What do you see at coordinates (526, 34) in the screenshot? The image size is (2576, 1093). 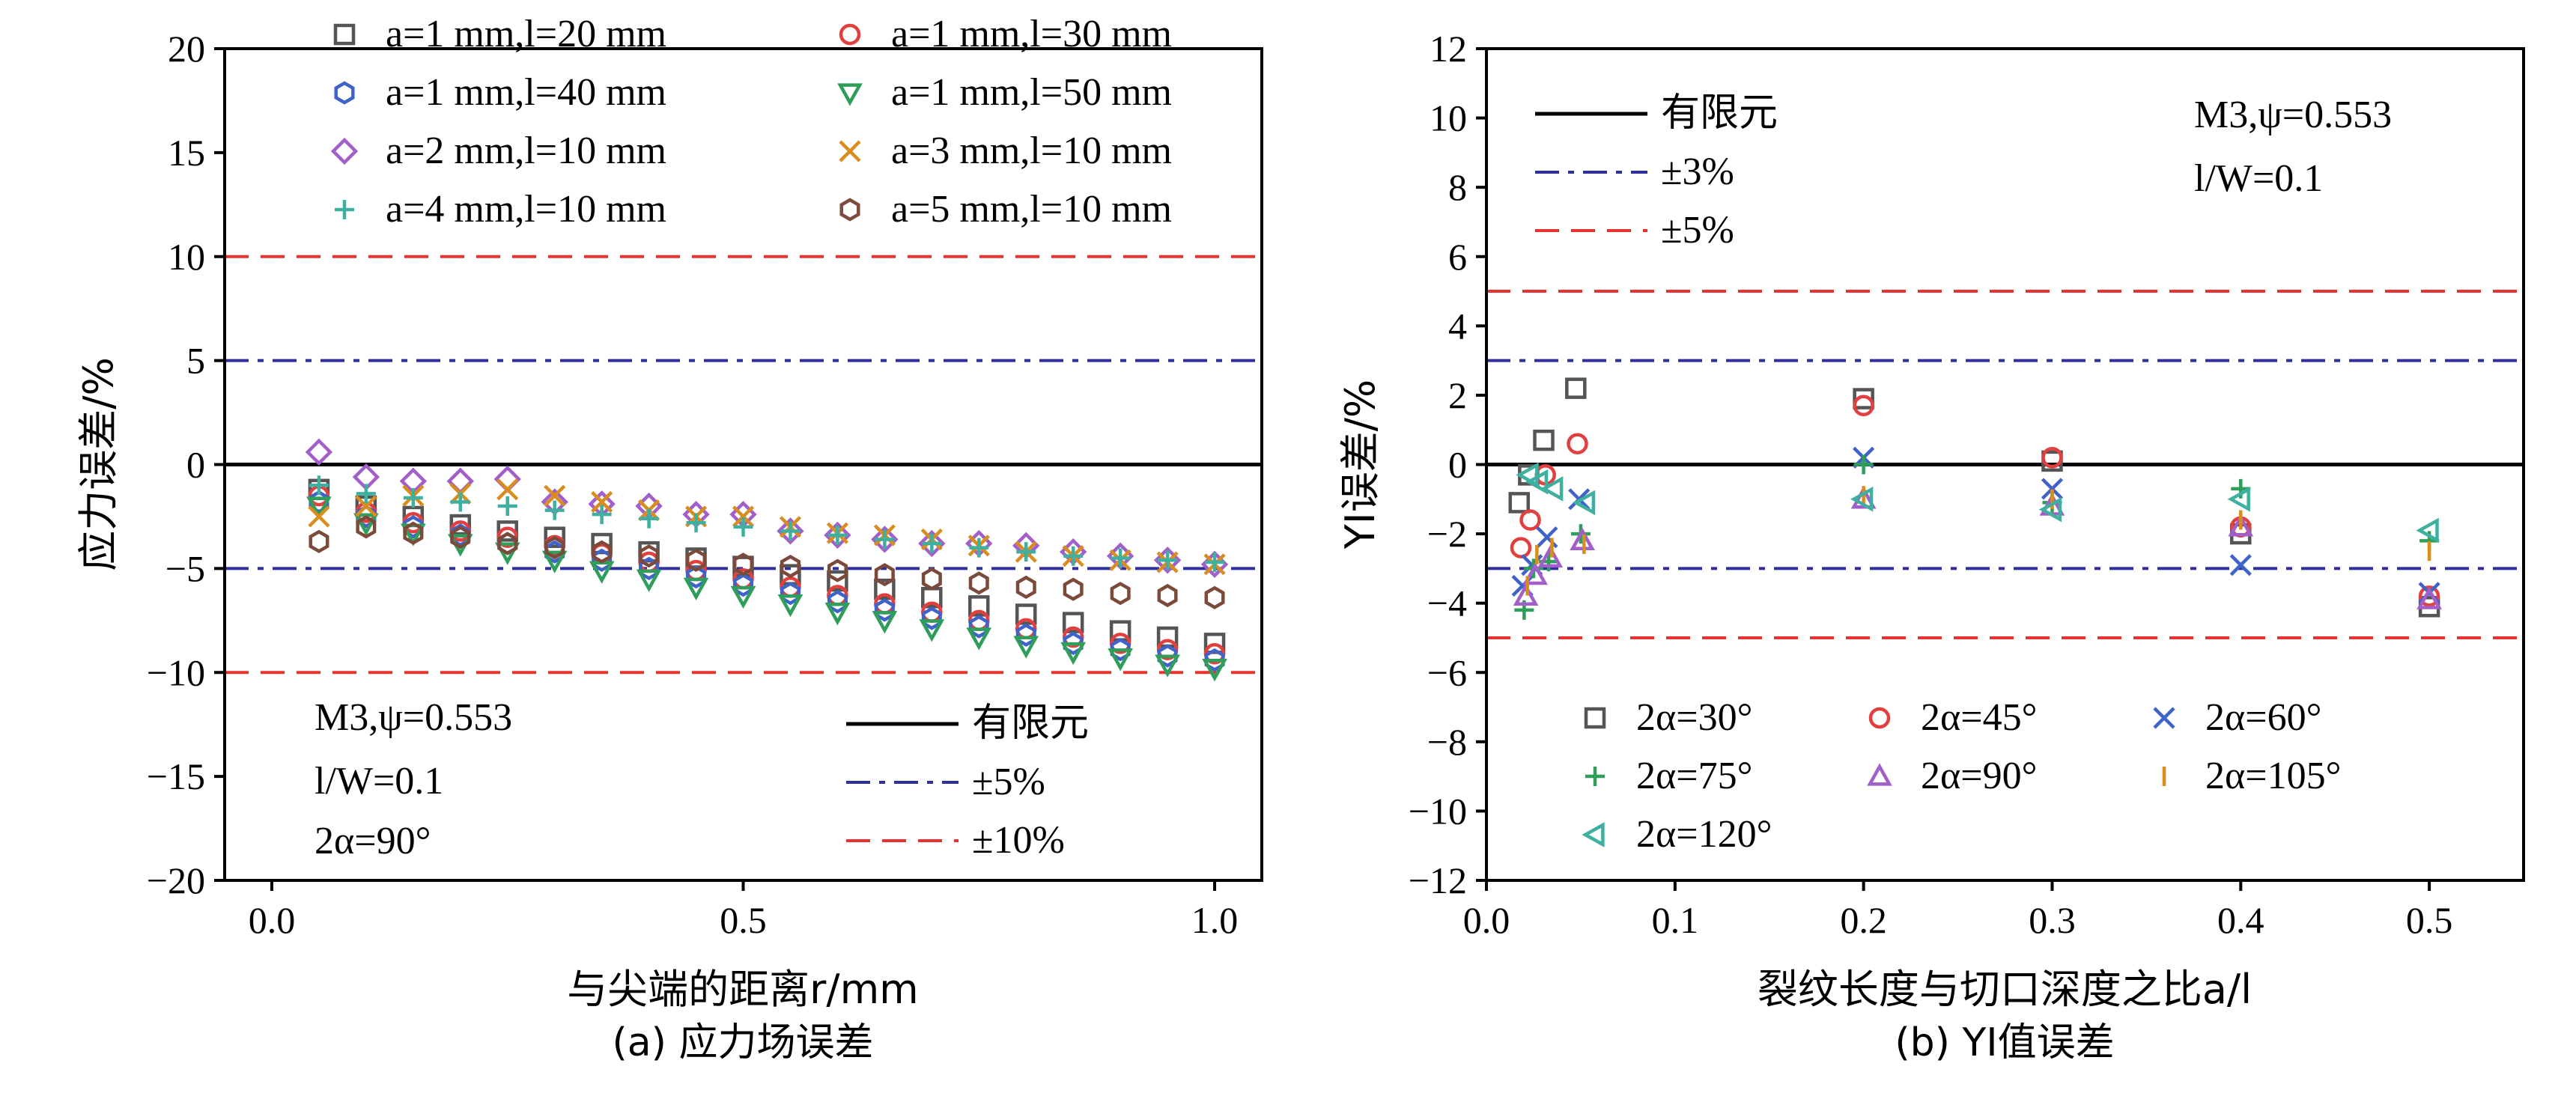 I see `legend-label: a=1 mm,l=20 mm` at bounding box center [526, 34].